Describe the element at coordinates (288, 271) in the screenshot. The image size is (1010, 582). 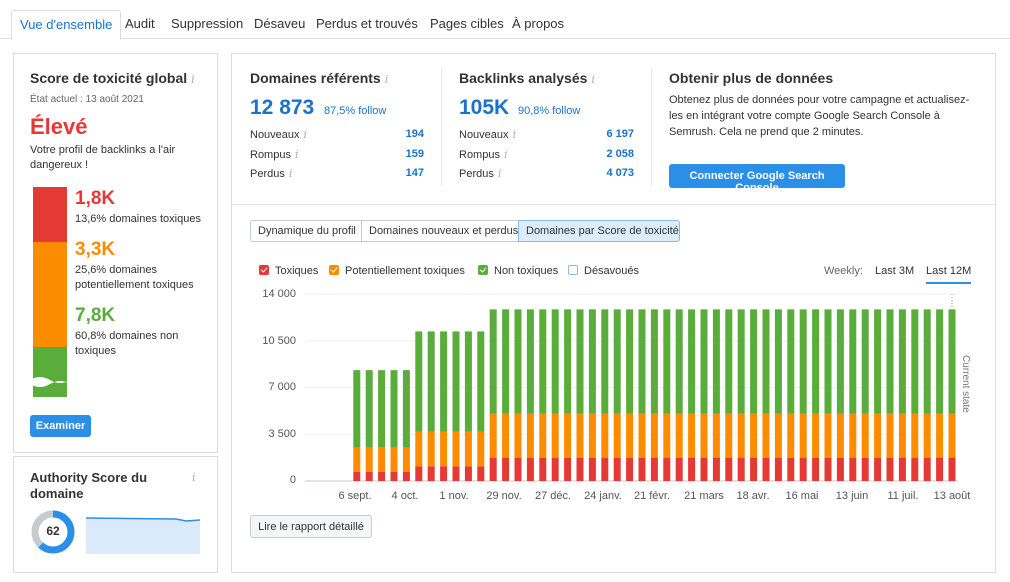
I see `legend-toxic: Toxiques` at that location.